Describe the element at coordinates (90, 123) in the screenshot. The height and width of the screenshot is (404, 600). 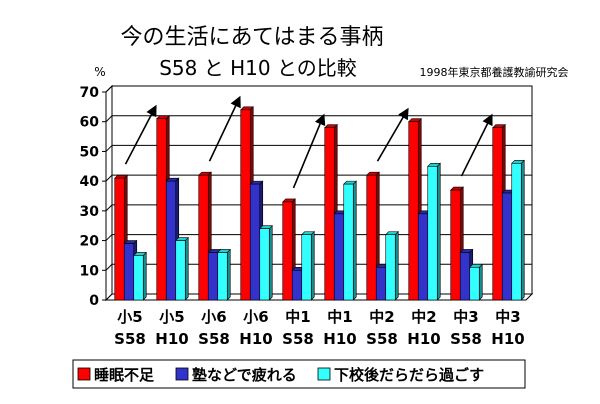
I see `y-tick-label: 60` at that location.